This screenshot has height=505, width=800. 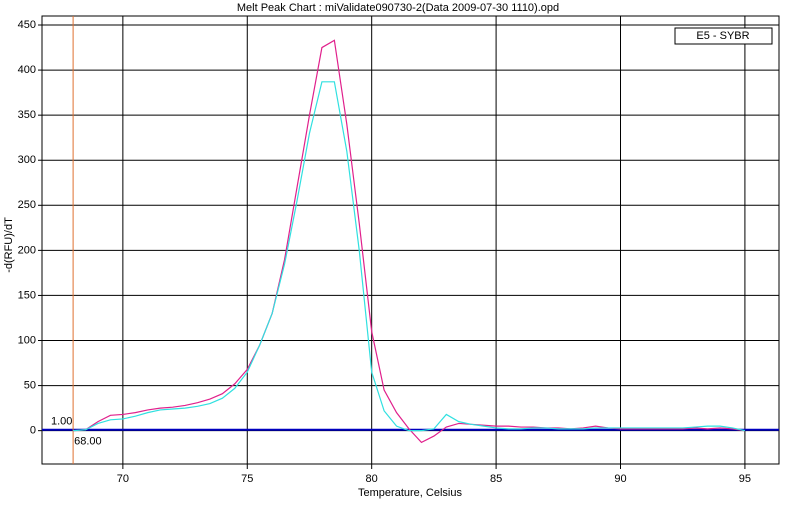 What do you see at coordinates (33, 431) in the screenshot?
I see `y-tick-label: 0` at bounding box center [33, 431].